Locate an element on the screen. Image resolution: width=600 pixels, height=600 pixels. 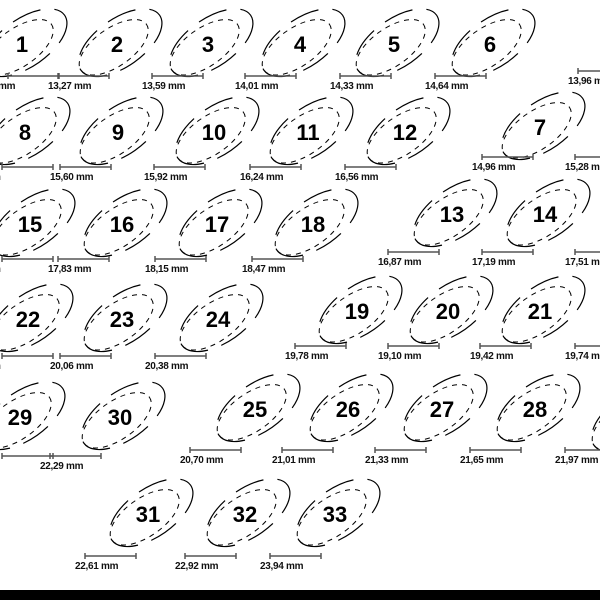
ring-size-number: 20 is located at coordinates (448, 311).